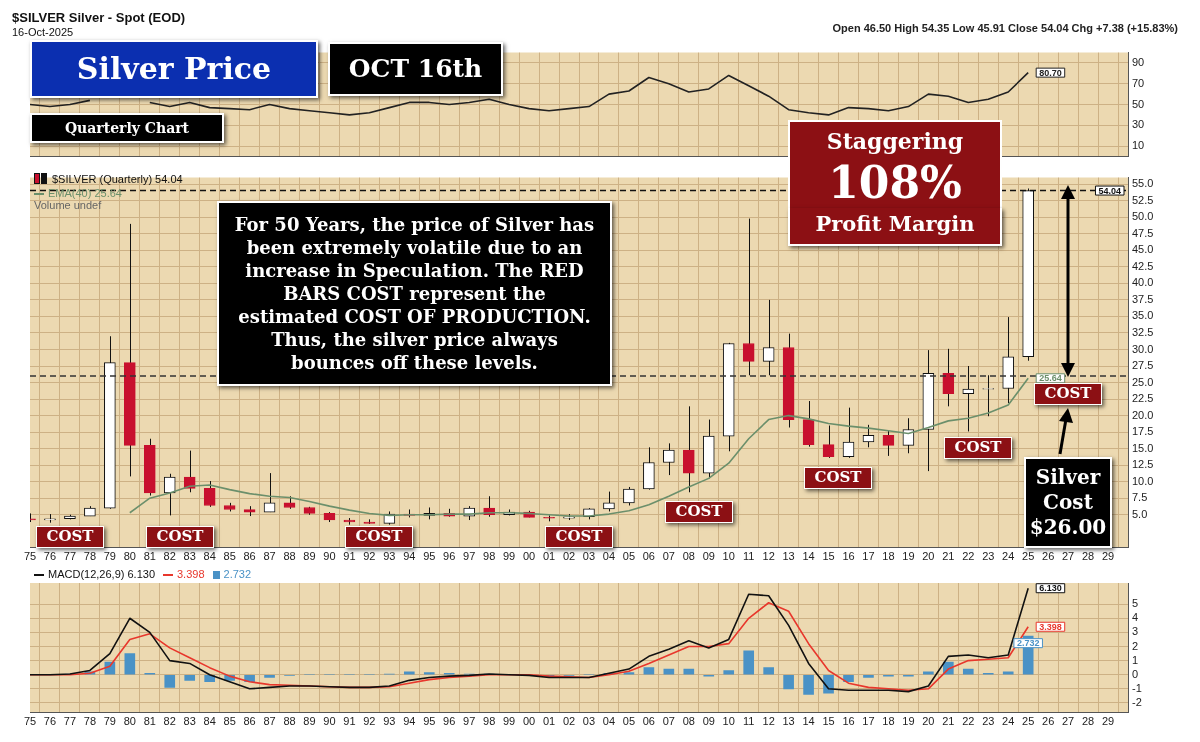  What do you see at coordinates (489, 721) in the screenshot?
I see `x-tick-label: 98` at bounding box center [489, 721].